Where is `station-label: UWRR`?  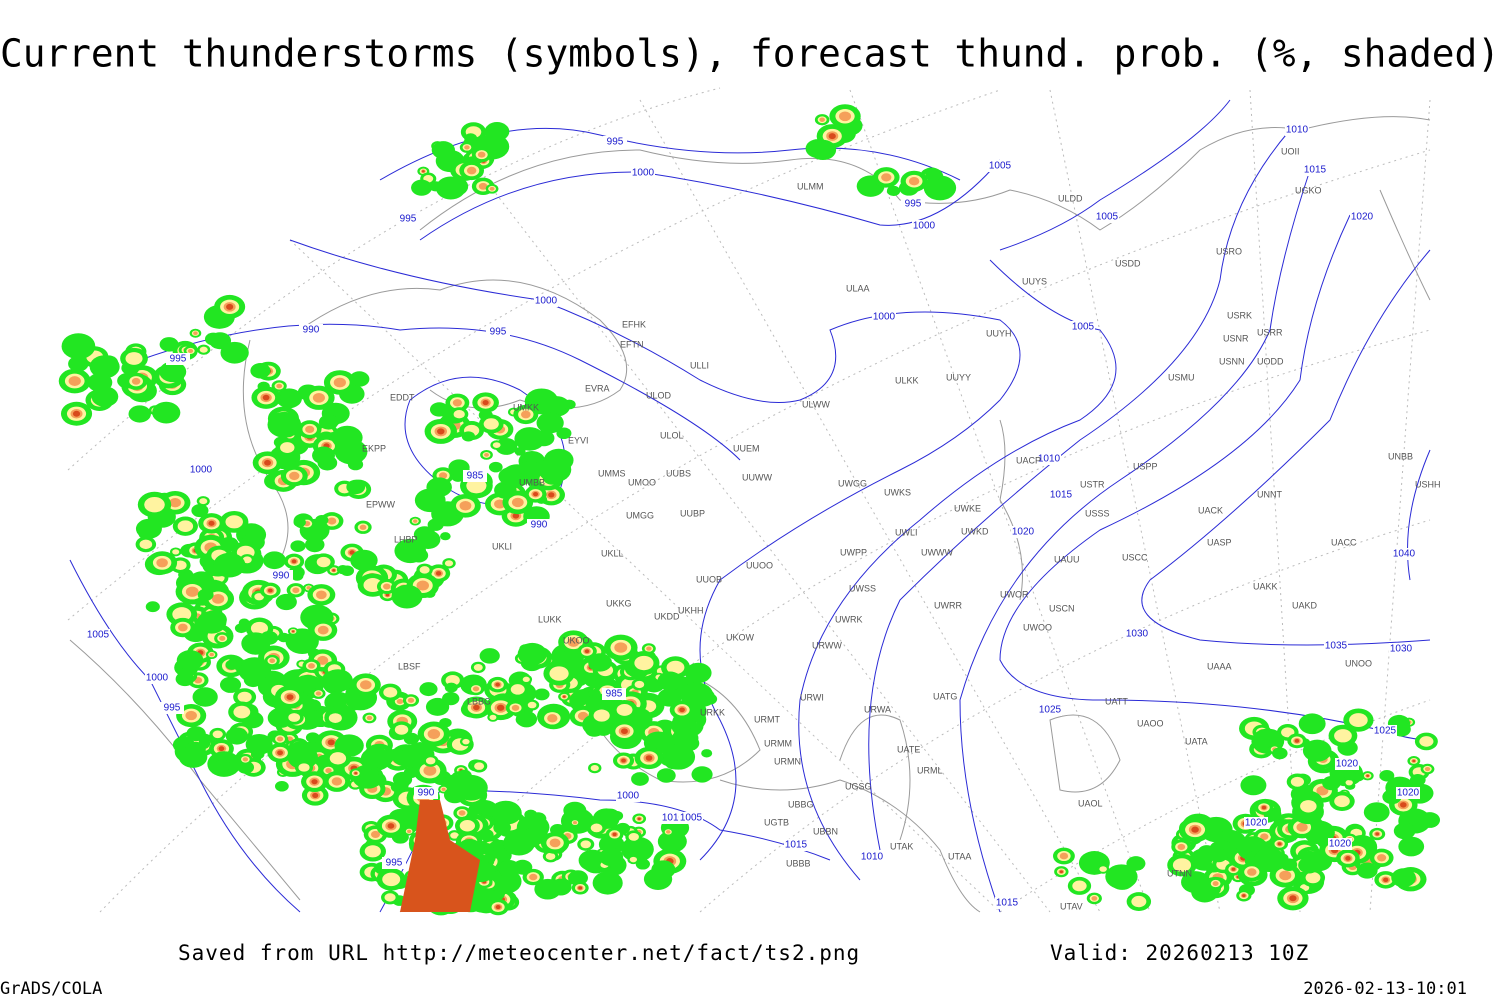
station-label: UWRR is located at coordinates (948, 605).